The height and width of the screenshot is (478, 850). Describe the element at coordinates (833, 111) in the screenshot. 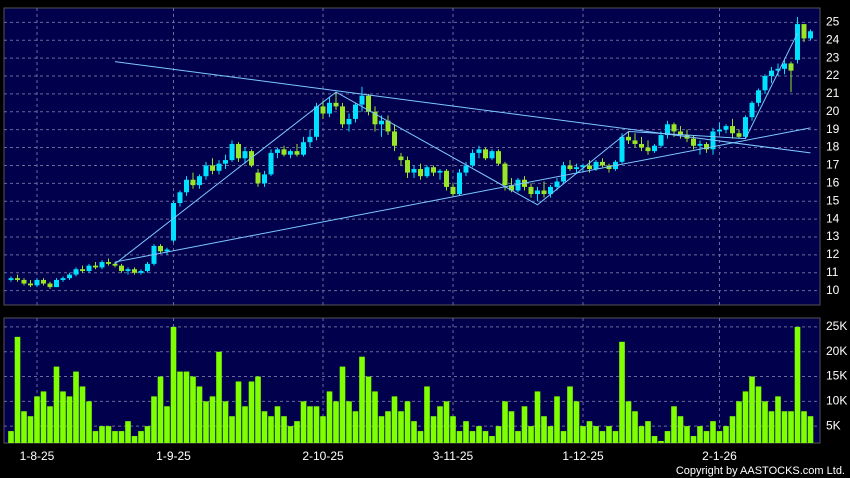

I see `y-tick-label: 20` at that location.